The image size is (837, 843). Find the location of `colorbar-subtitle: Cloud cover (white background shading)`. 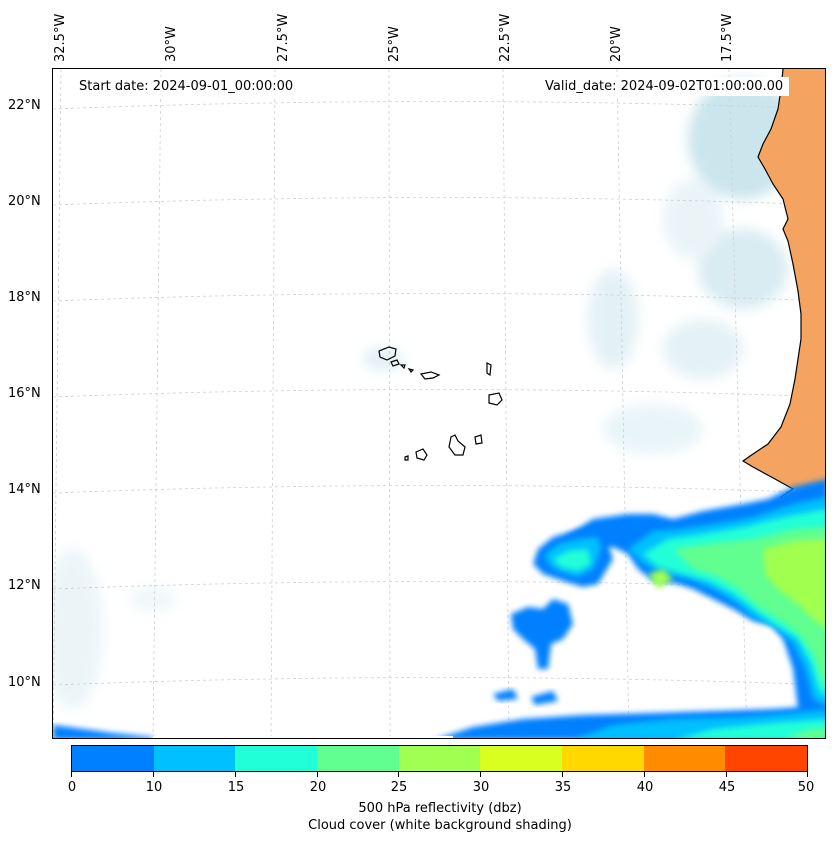

colorbar-subtitle: Cloud cover (white background shading) is located at coordinates (440, 825).